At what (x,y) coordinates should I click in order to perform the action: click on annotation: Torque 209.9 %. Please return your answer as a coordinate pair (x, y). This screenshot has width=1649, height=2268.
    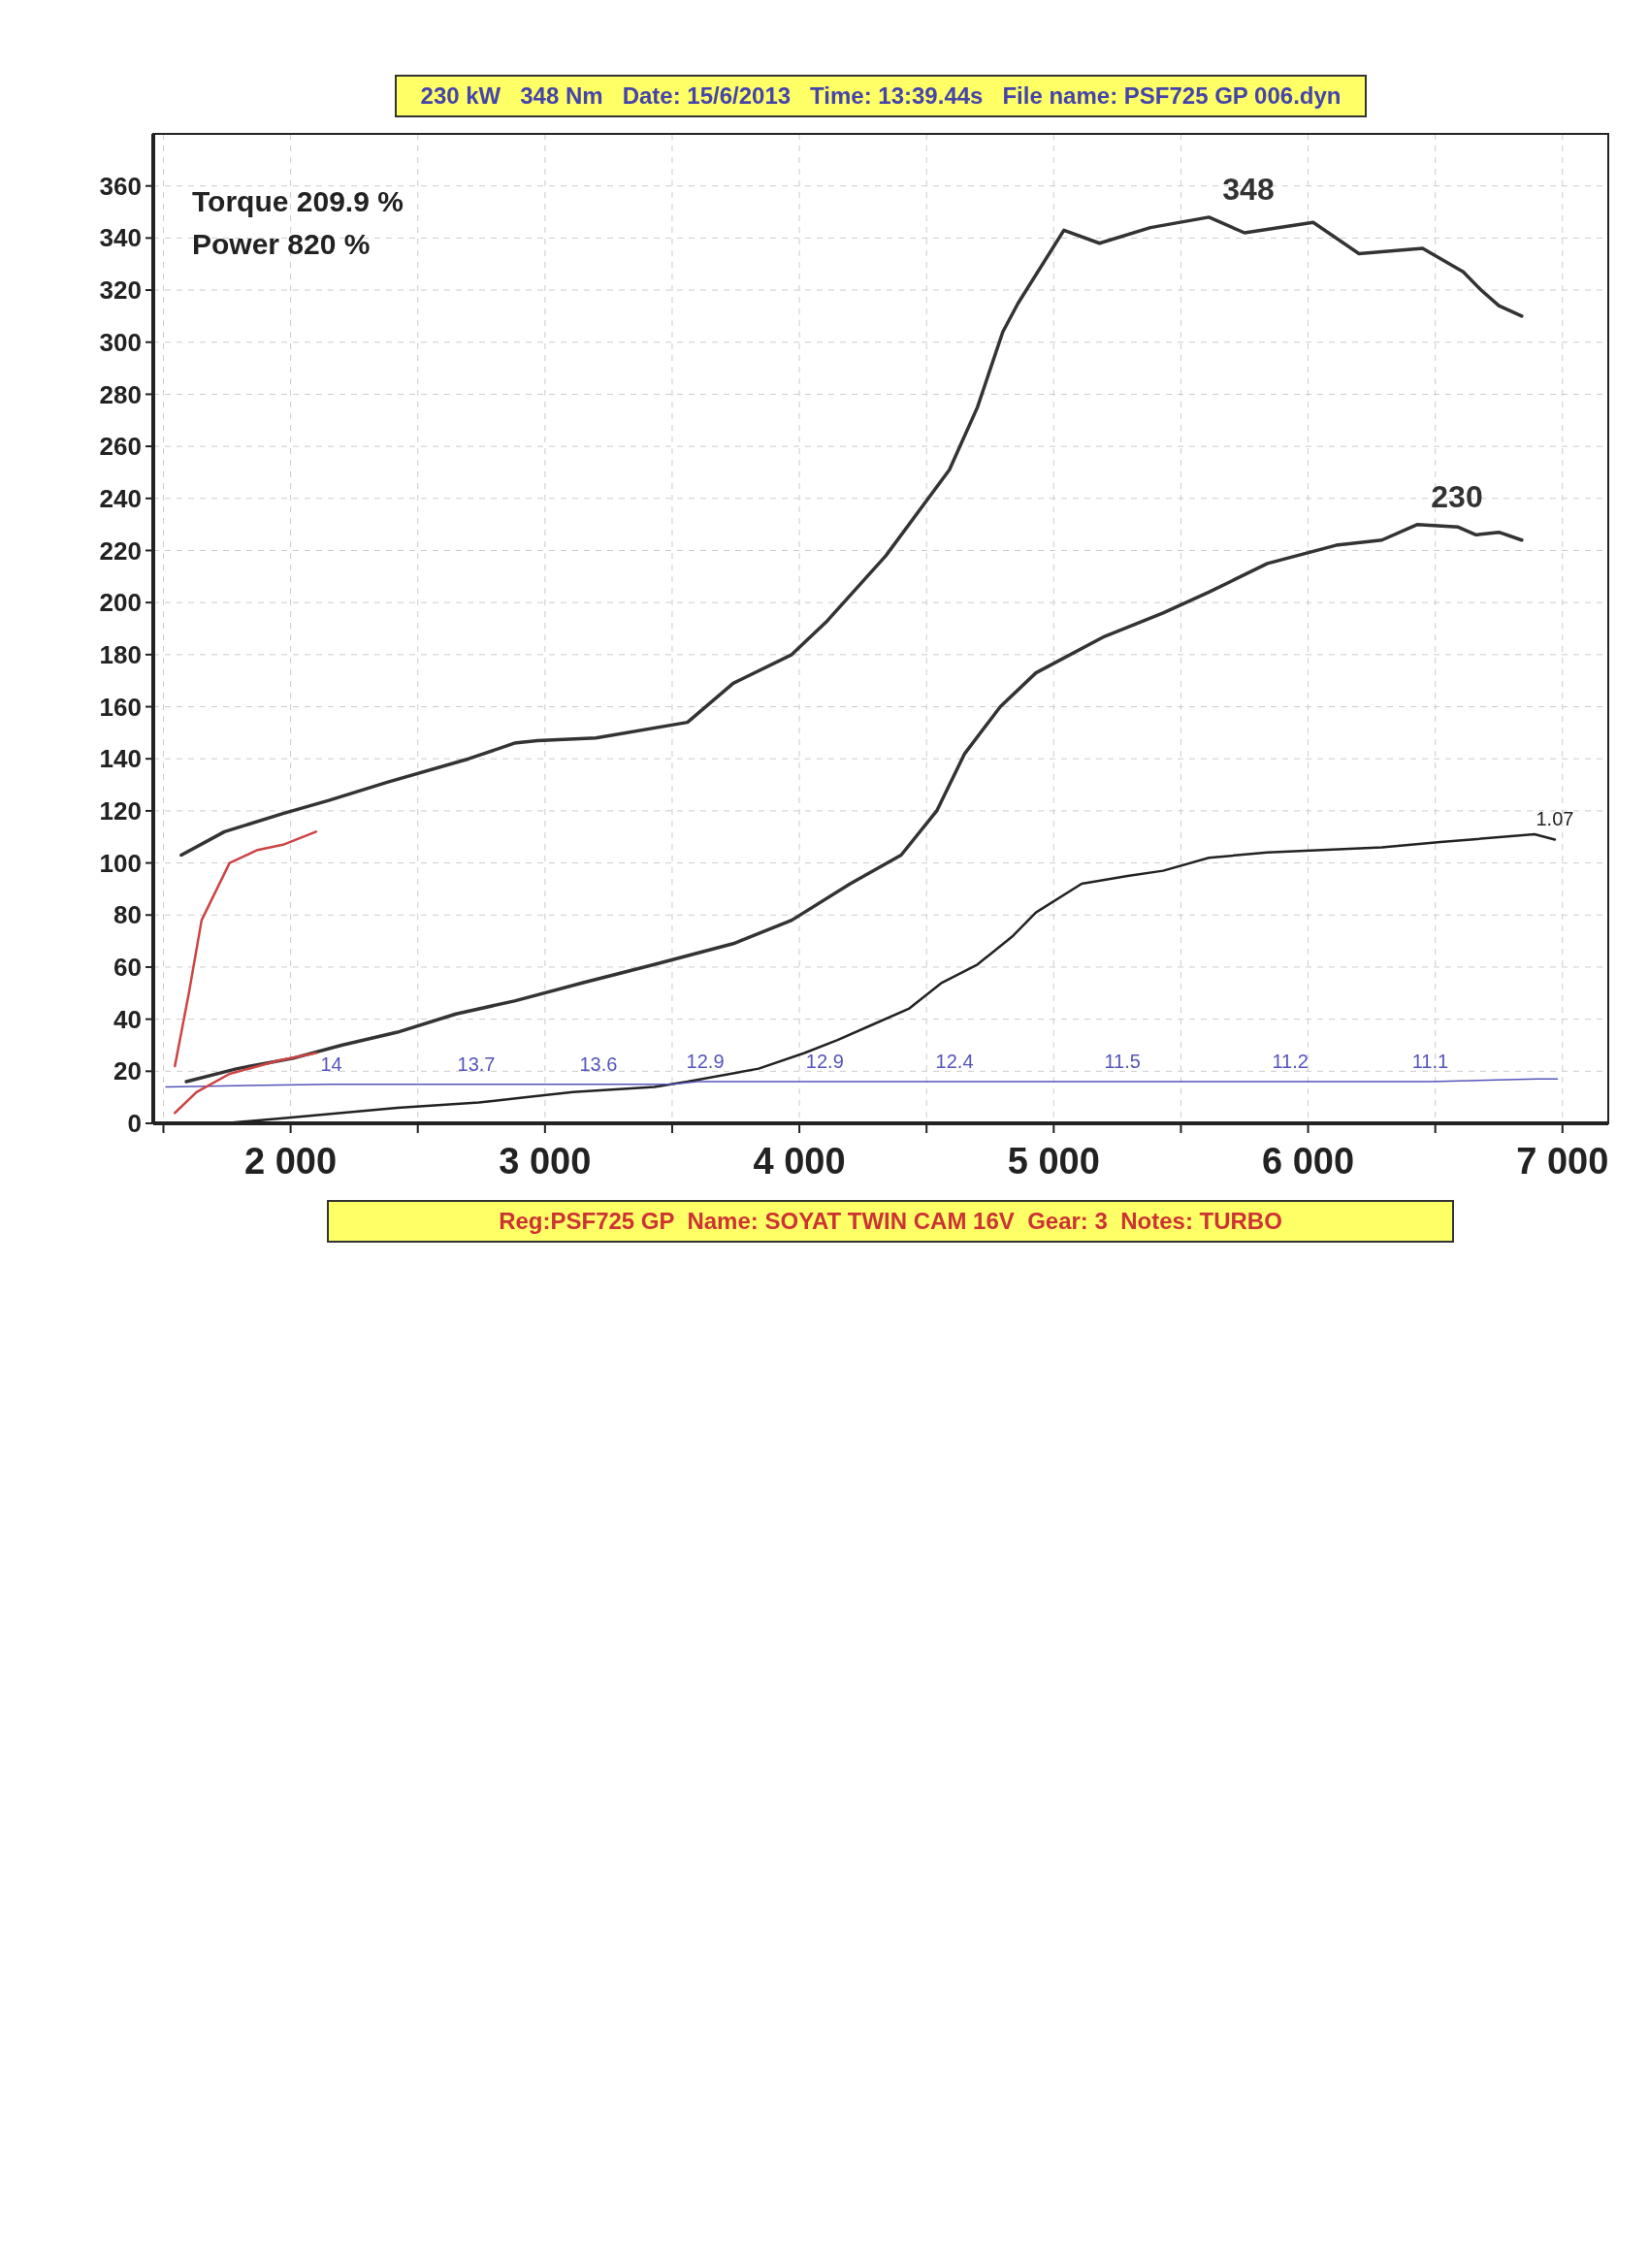
    Looking at the image, I should click on (298, 201).